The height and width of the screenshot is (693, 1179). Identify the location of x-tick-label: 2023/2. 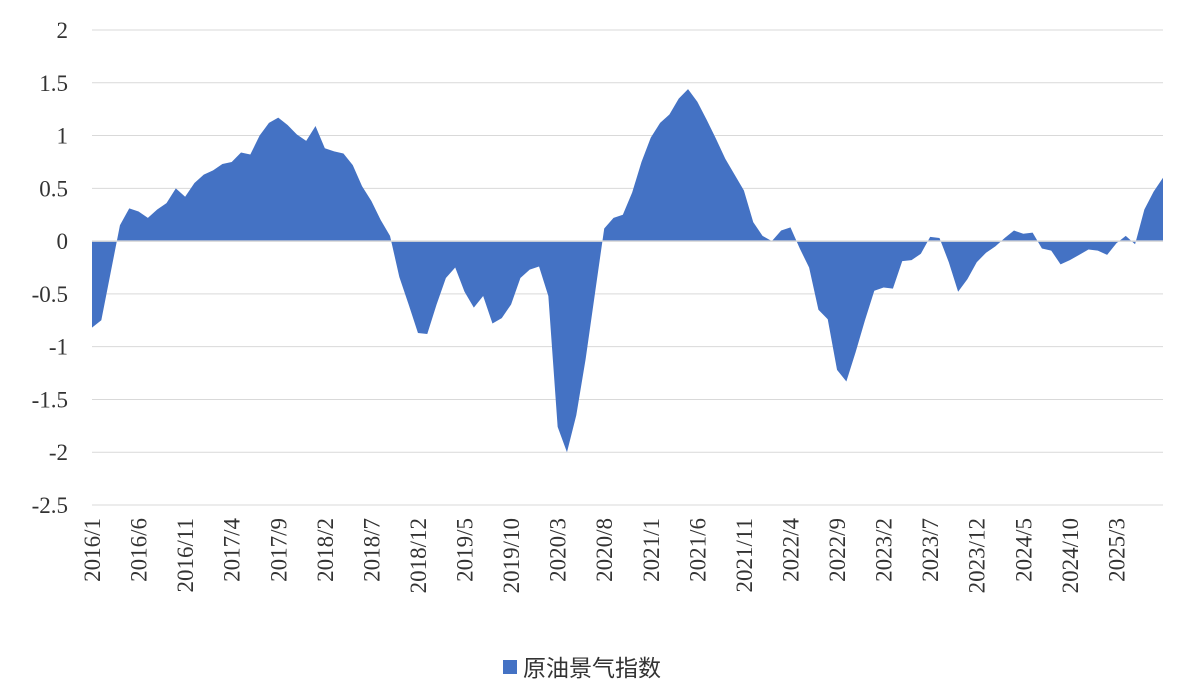
(884, 550).